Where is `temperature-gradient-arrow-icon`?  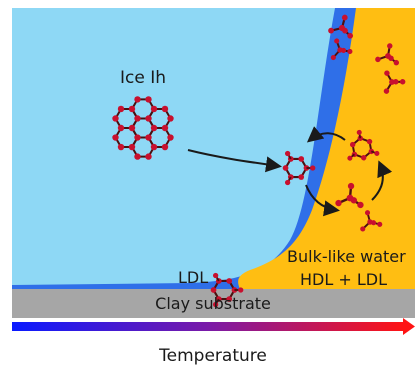 temperature-gradient-arrow-icon is located at coordinates (213, 326).